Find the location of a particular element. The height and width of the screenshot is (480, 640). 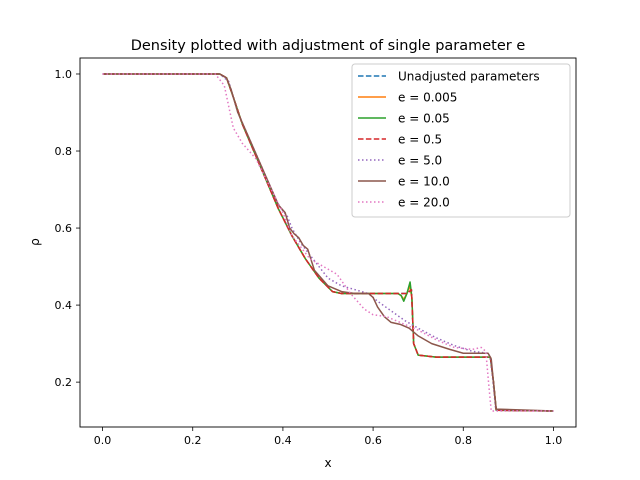

x-axis-ticks: 0.0 0.2 0.4 0.6 0.8 1.0 is located at coordinates (328, 437).